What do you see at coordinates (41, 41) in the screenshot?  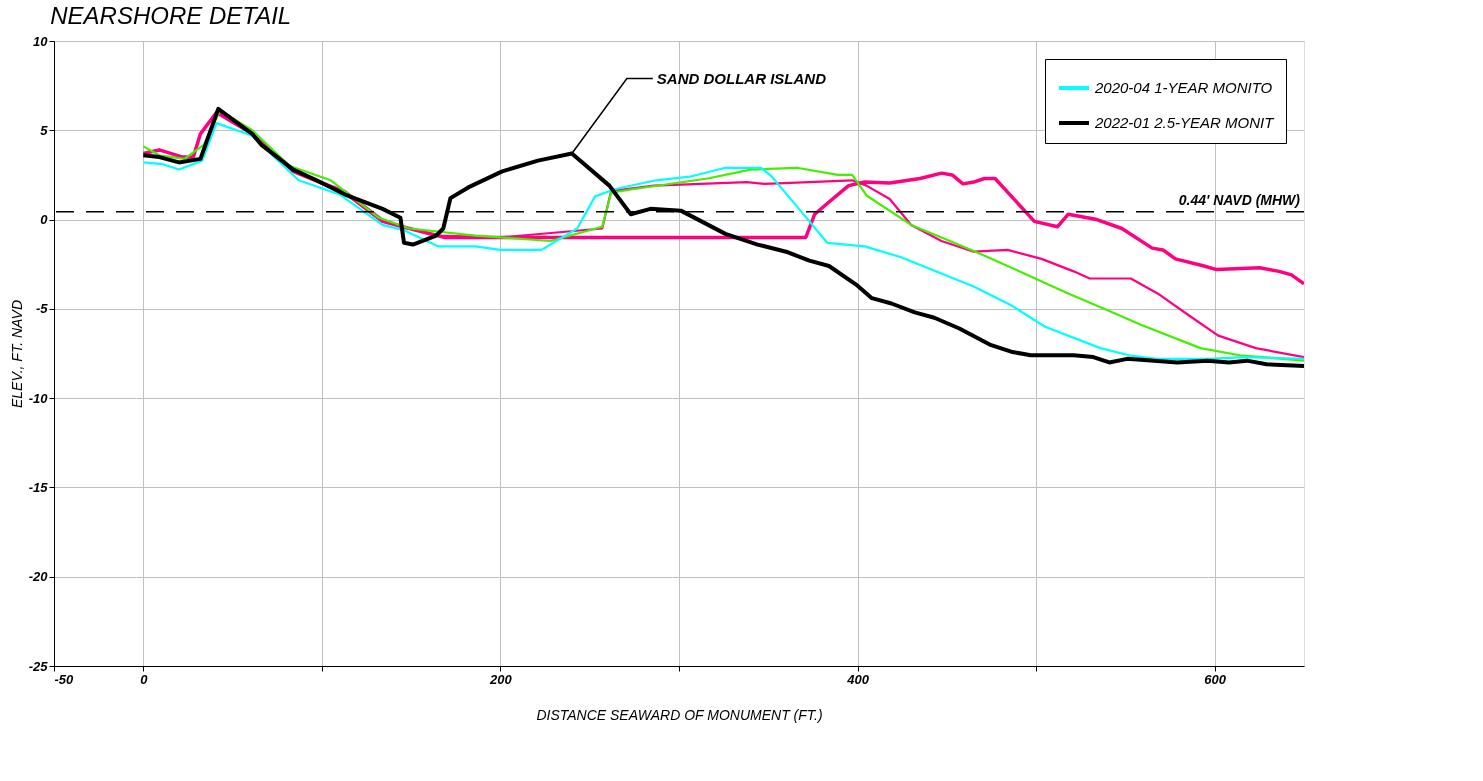 I see `y-tick-label: 10` at bounding box center [41, 41].